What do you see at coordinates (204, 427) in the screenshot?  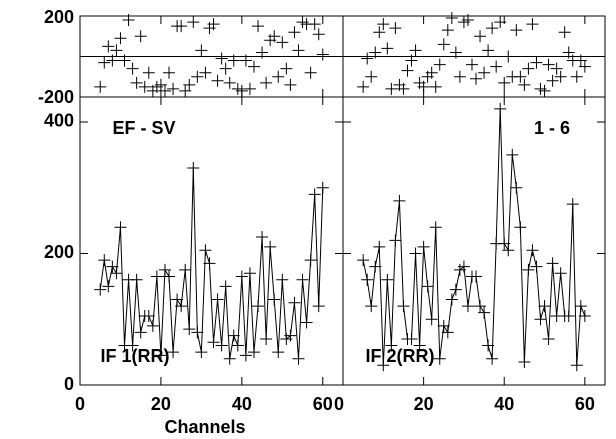 I see `x-axis-title: Channels` at bounding box center [204, 427].